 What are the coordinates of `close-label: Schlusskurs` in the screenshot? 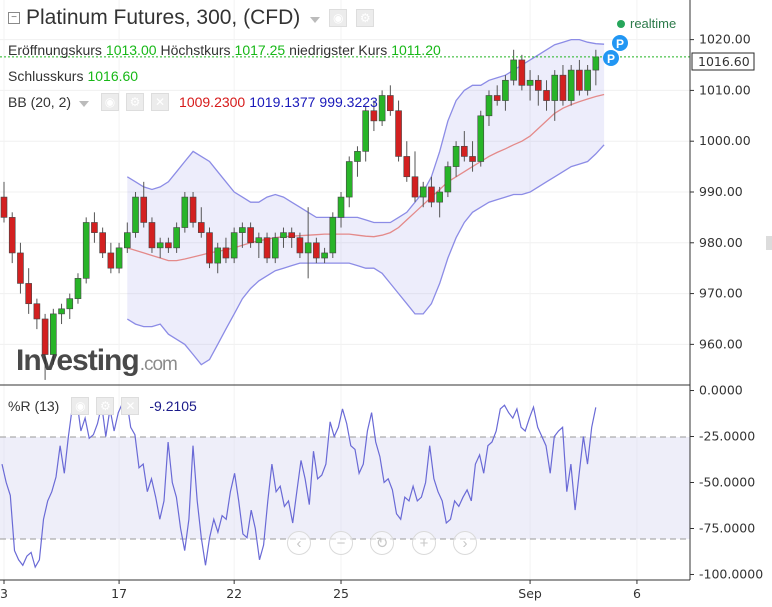 It's located at (46, 76).